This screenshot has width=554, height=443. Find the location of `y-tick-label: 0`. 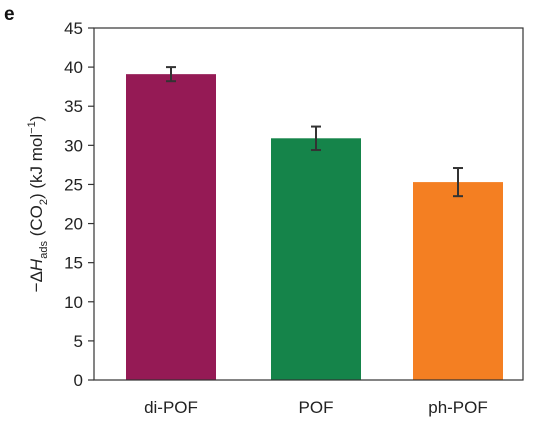

y-tick-label: 0 is located at coordinates (78, 380).